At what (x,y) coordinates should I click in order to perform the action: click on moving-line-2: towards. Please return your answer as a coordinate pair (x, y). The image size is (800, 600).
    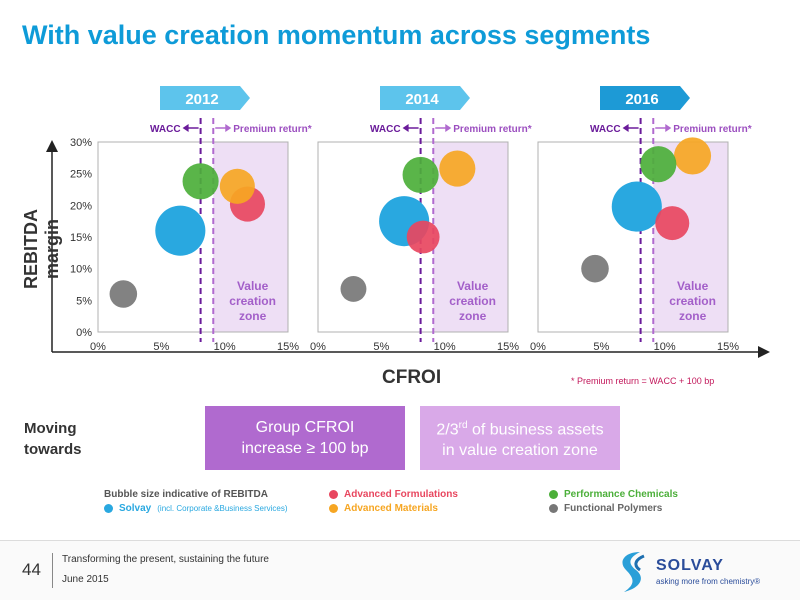
    Looking at the image, I should click on (53, 449).